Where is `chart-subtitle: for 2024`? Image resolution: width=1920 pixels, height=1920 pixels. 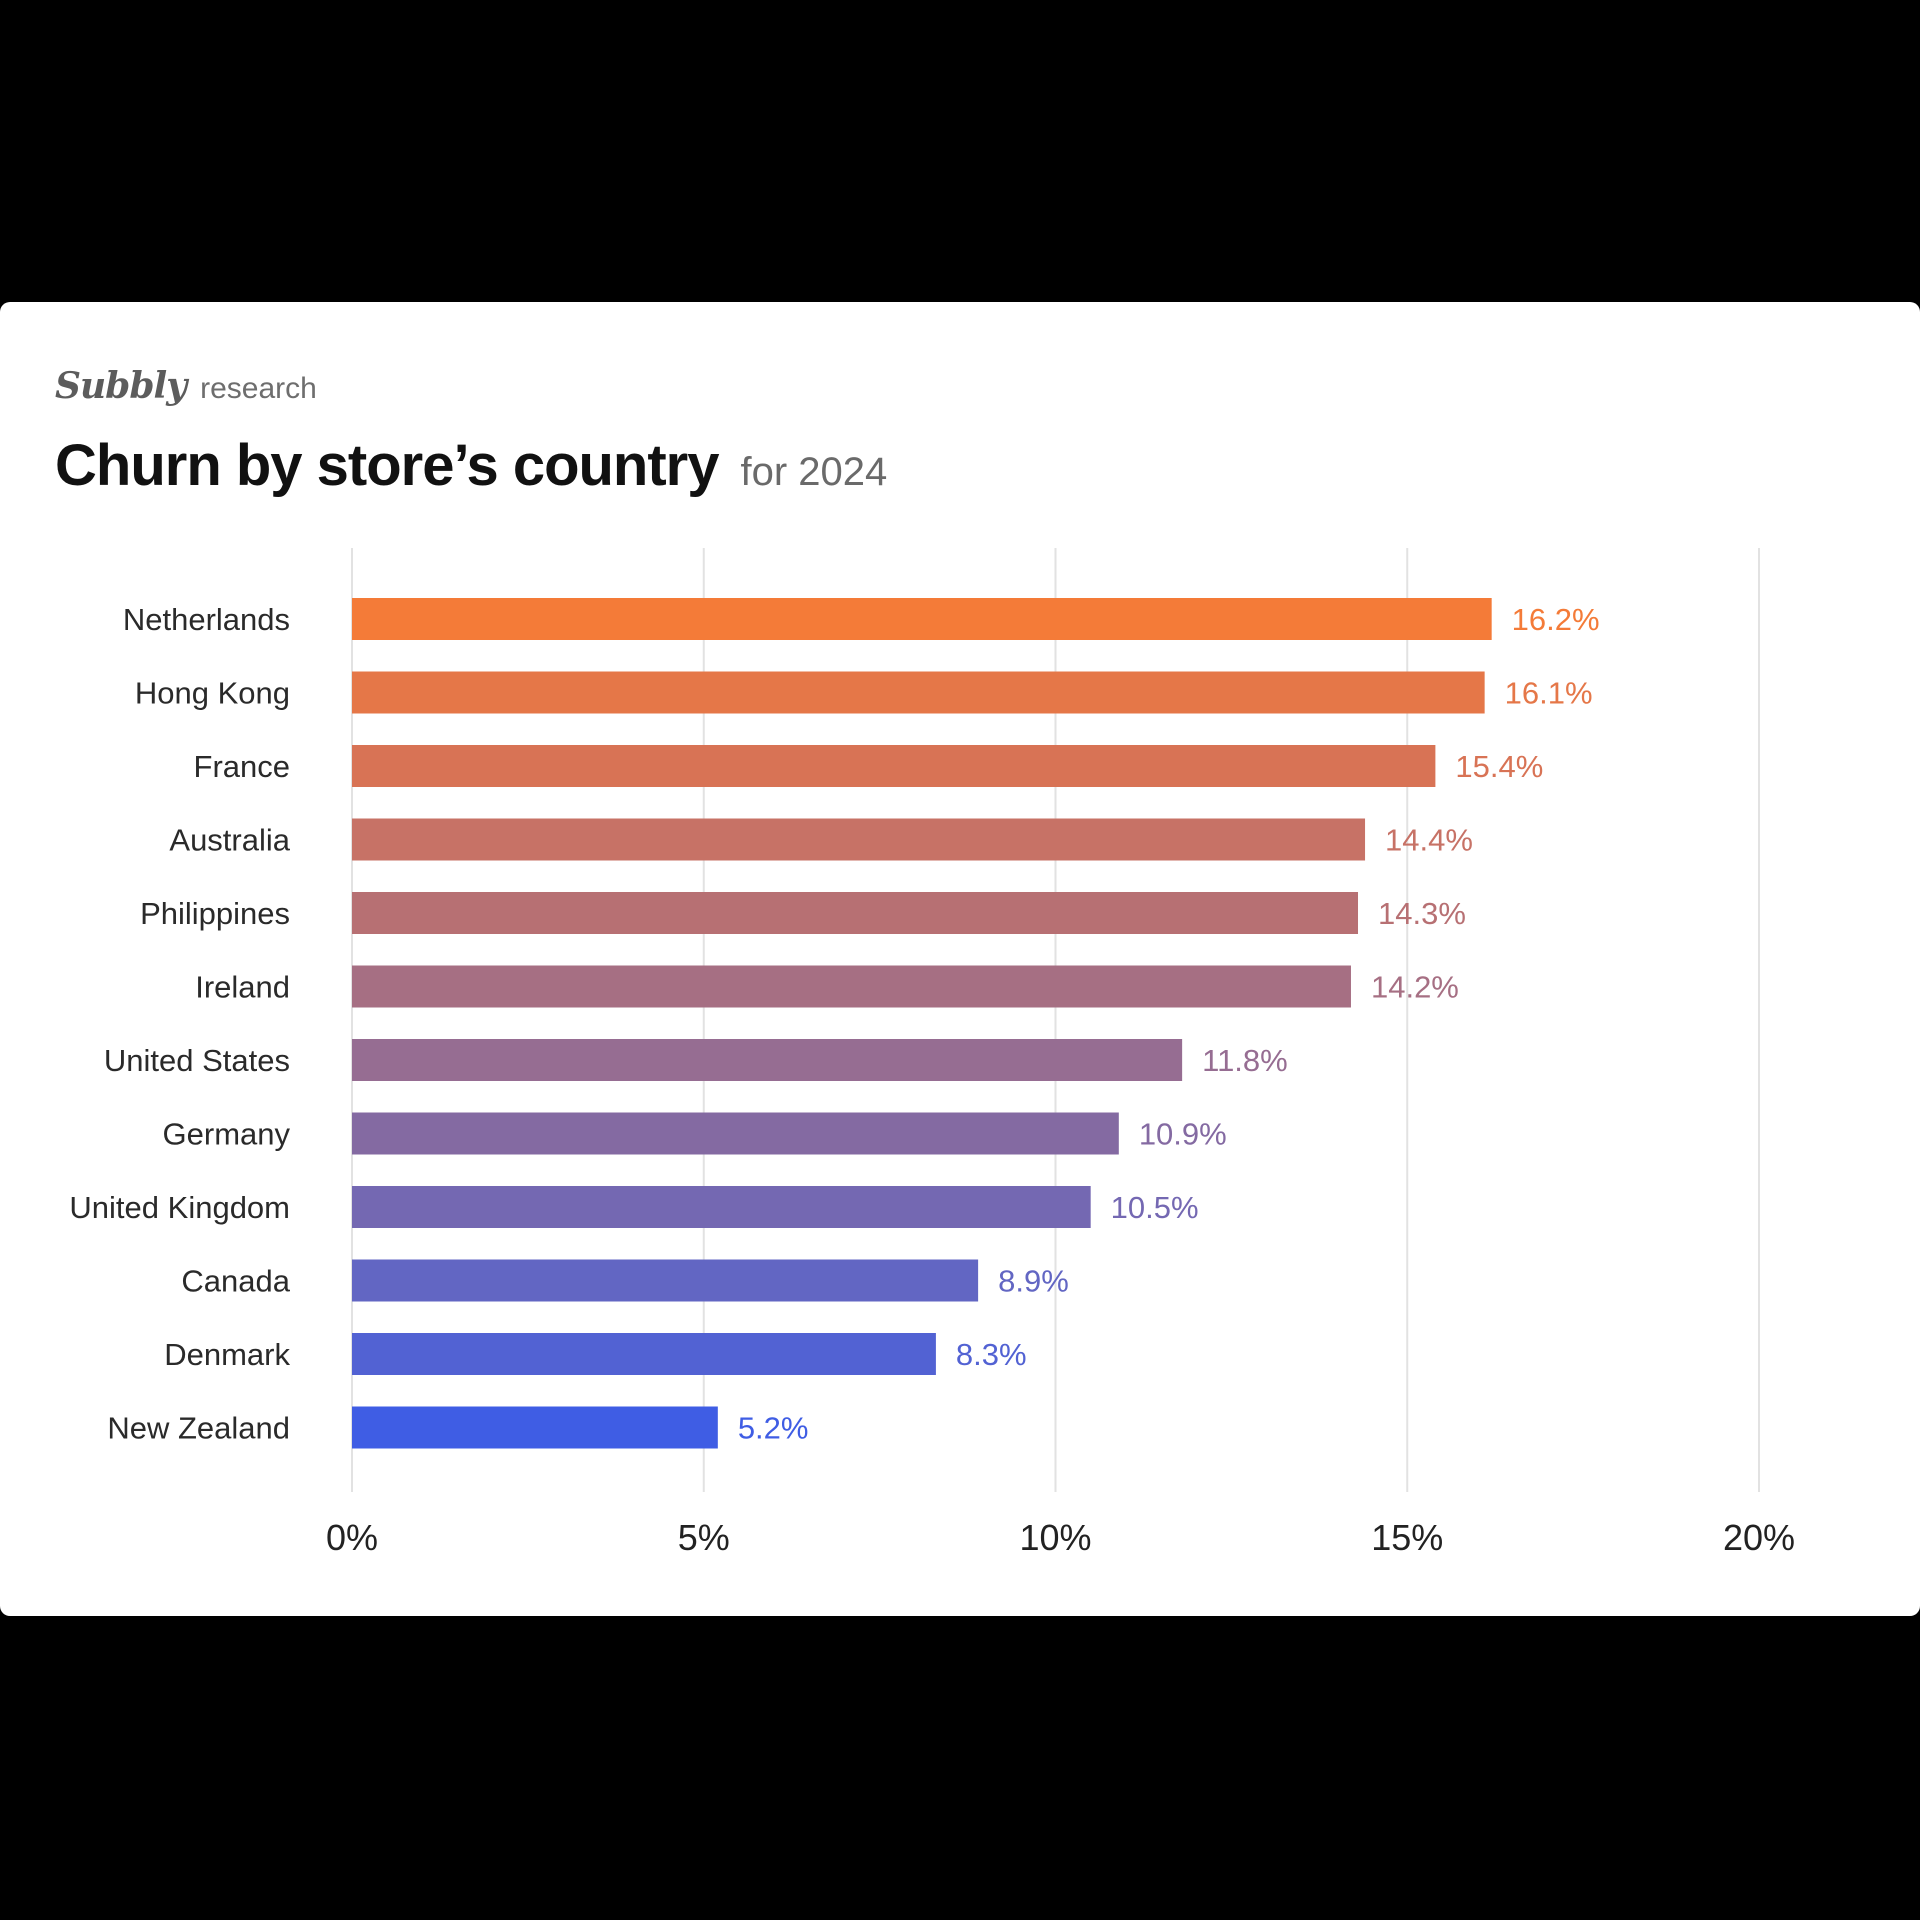 chart-subtitle: for 2024 is located at coordinates (814, 472).